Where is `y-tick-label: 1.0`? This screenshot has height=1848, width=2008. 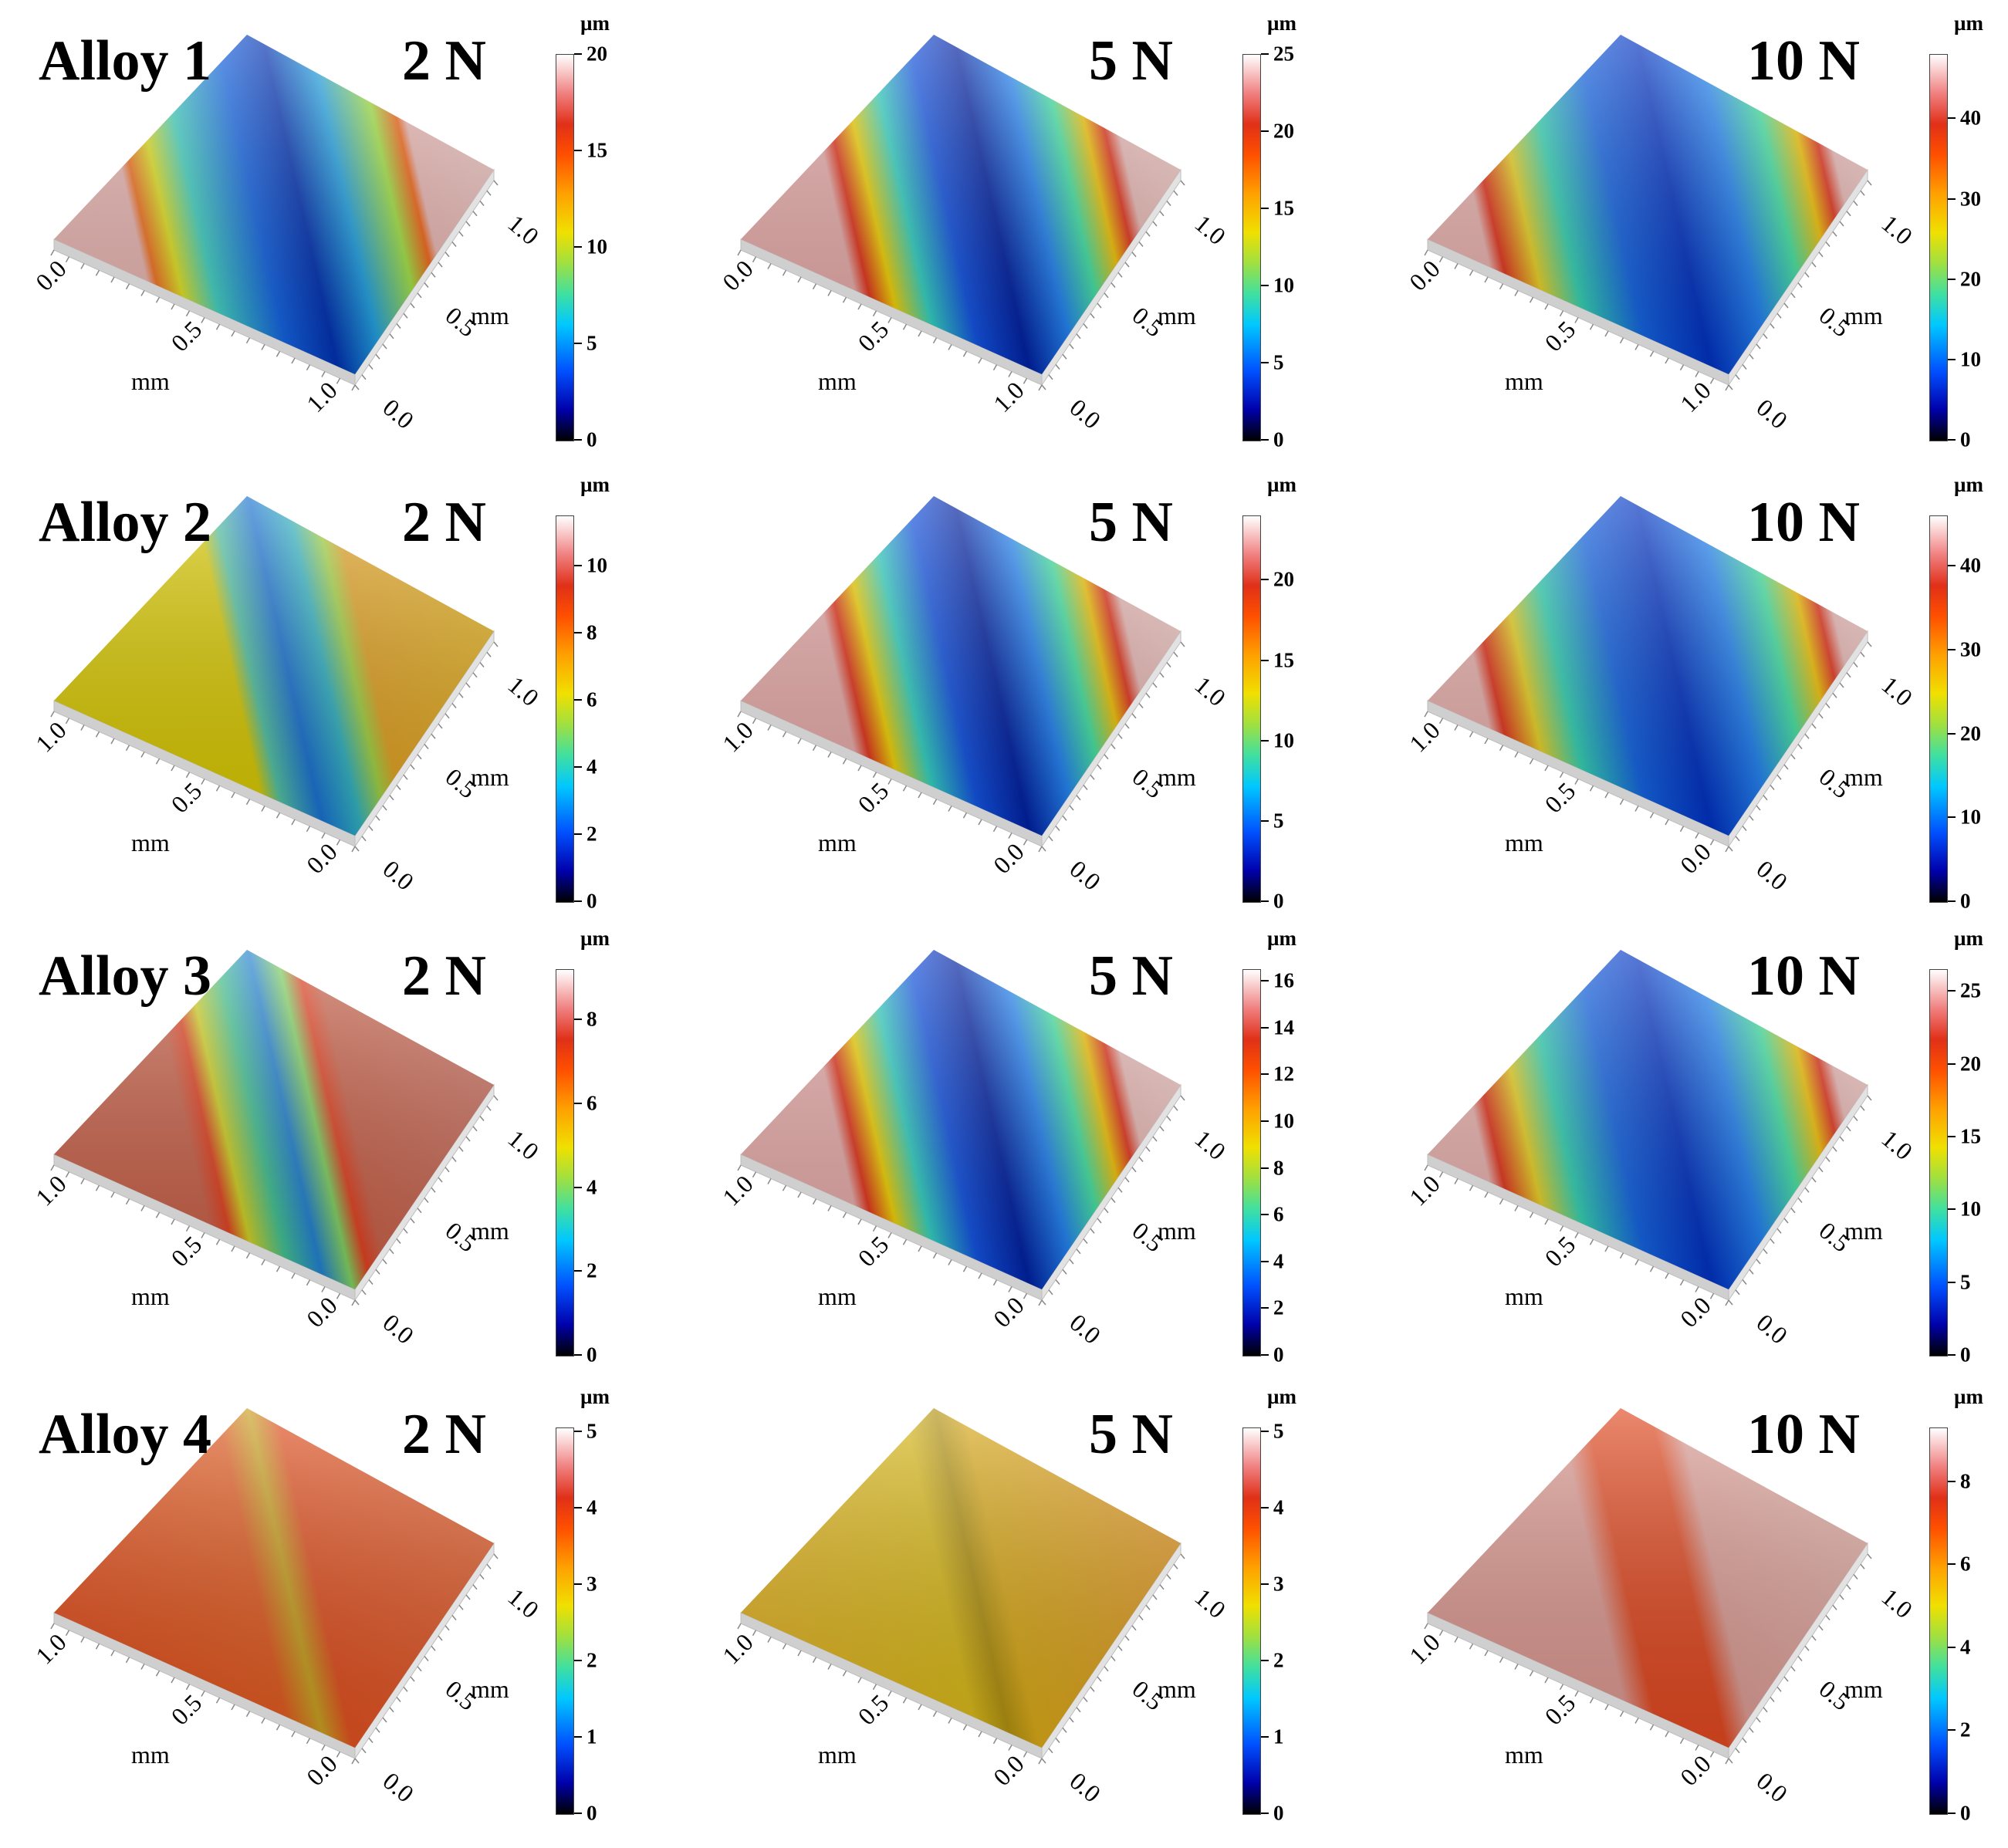 y-tick-label: 1.0 is located at coordinates (521, 1144).